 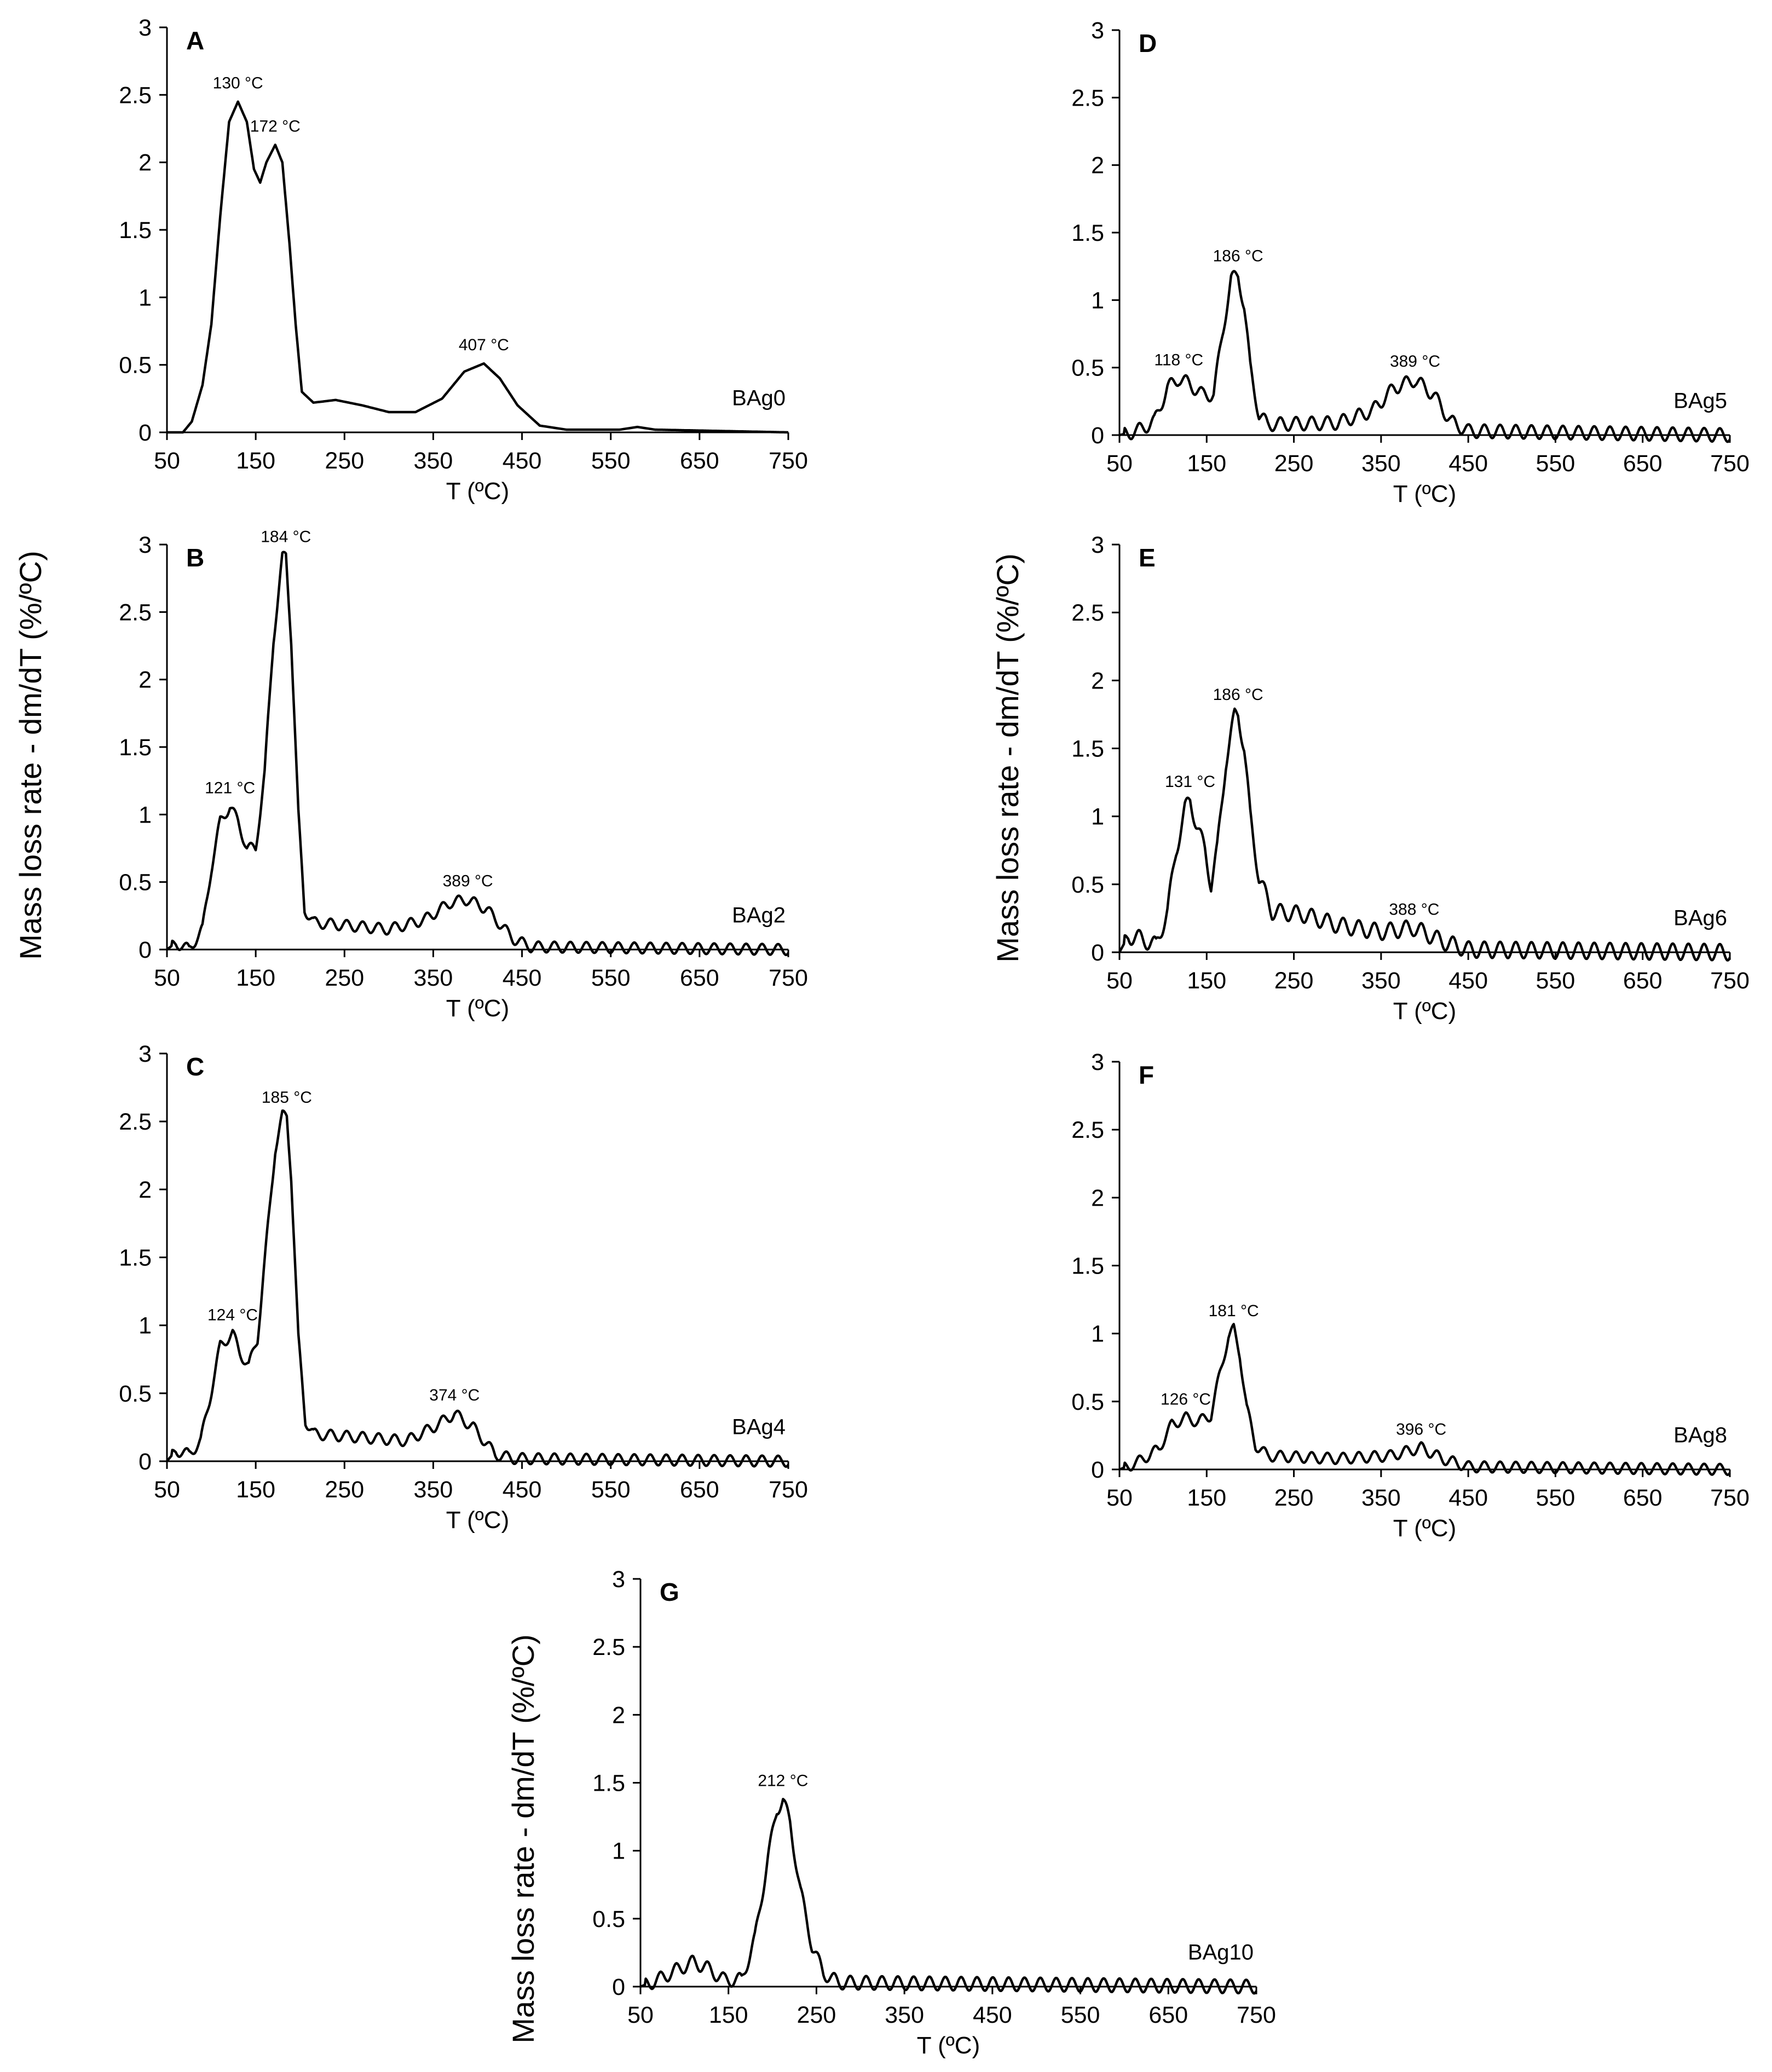 What do you see at coordinates (195, 1066) in the screenshot?
I see `panel-letter: C` at bounding box center [195, 1066].